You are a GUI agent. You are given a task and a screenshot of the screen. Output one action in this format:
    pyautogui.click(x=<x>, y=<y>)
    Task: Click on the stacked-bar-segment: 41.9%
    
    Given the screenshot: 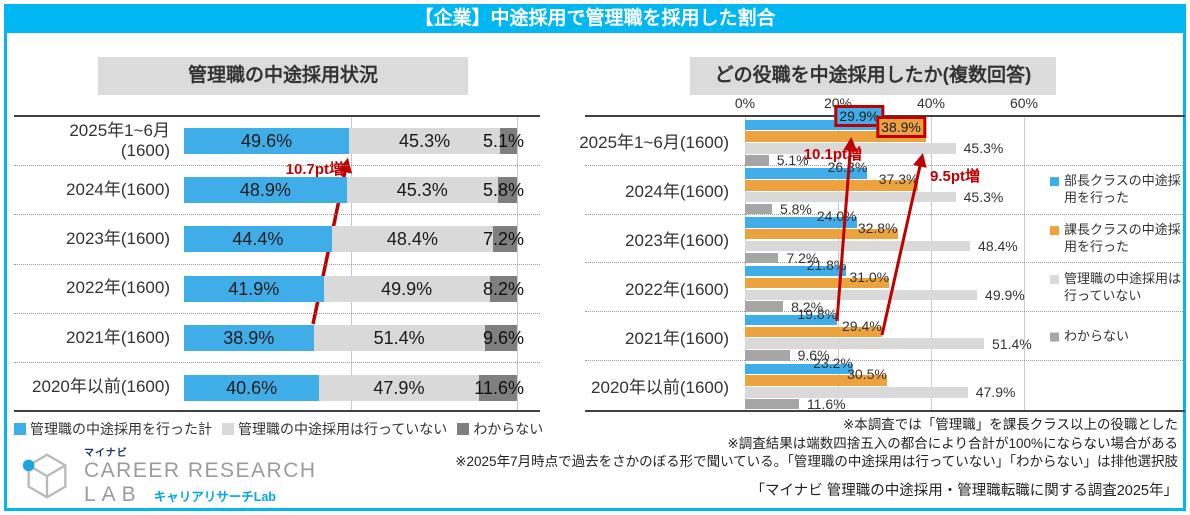 What is the action you would take?
    pyautogui.click(x=254, y=288)
    